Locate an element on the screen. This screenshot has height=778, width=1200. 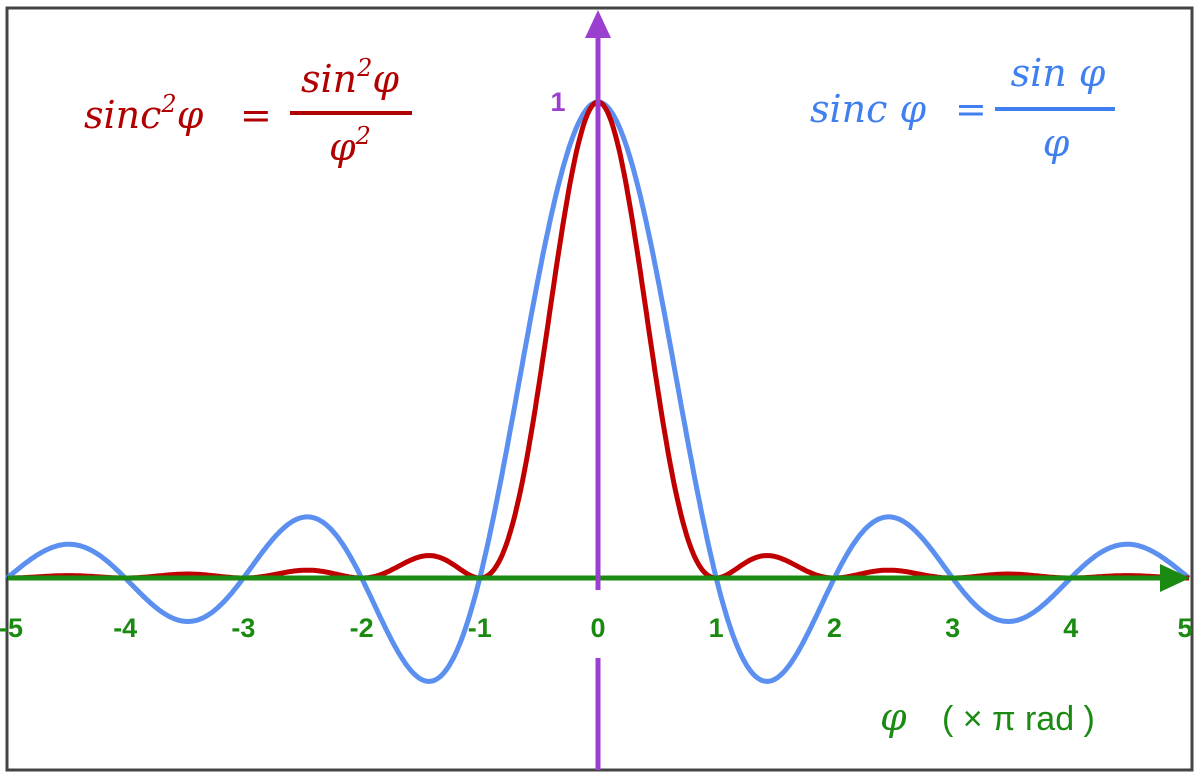
x-tick-label: 5 is located at coordinates (1184, 628).